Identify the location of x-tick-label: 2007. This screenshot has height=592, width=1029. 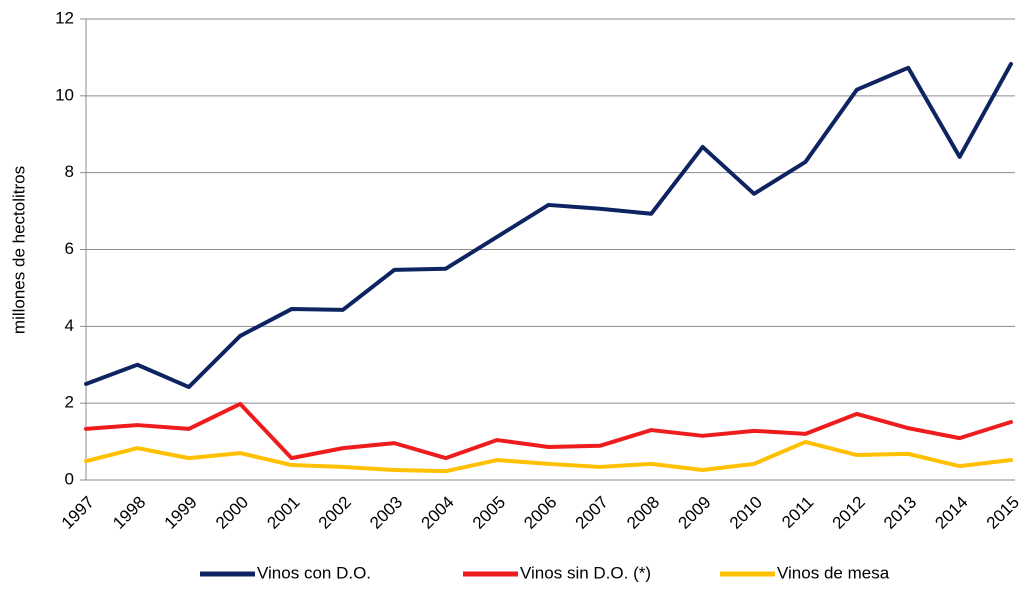
(592, 513).